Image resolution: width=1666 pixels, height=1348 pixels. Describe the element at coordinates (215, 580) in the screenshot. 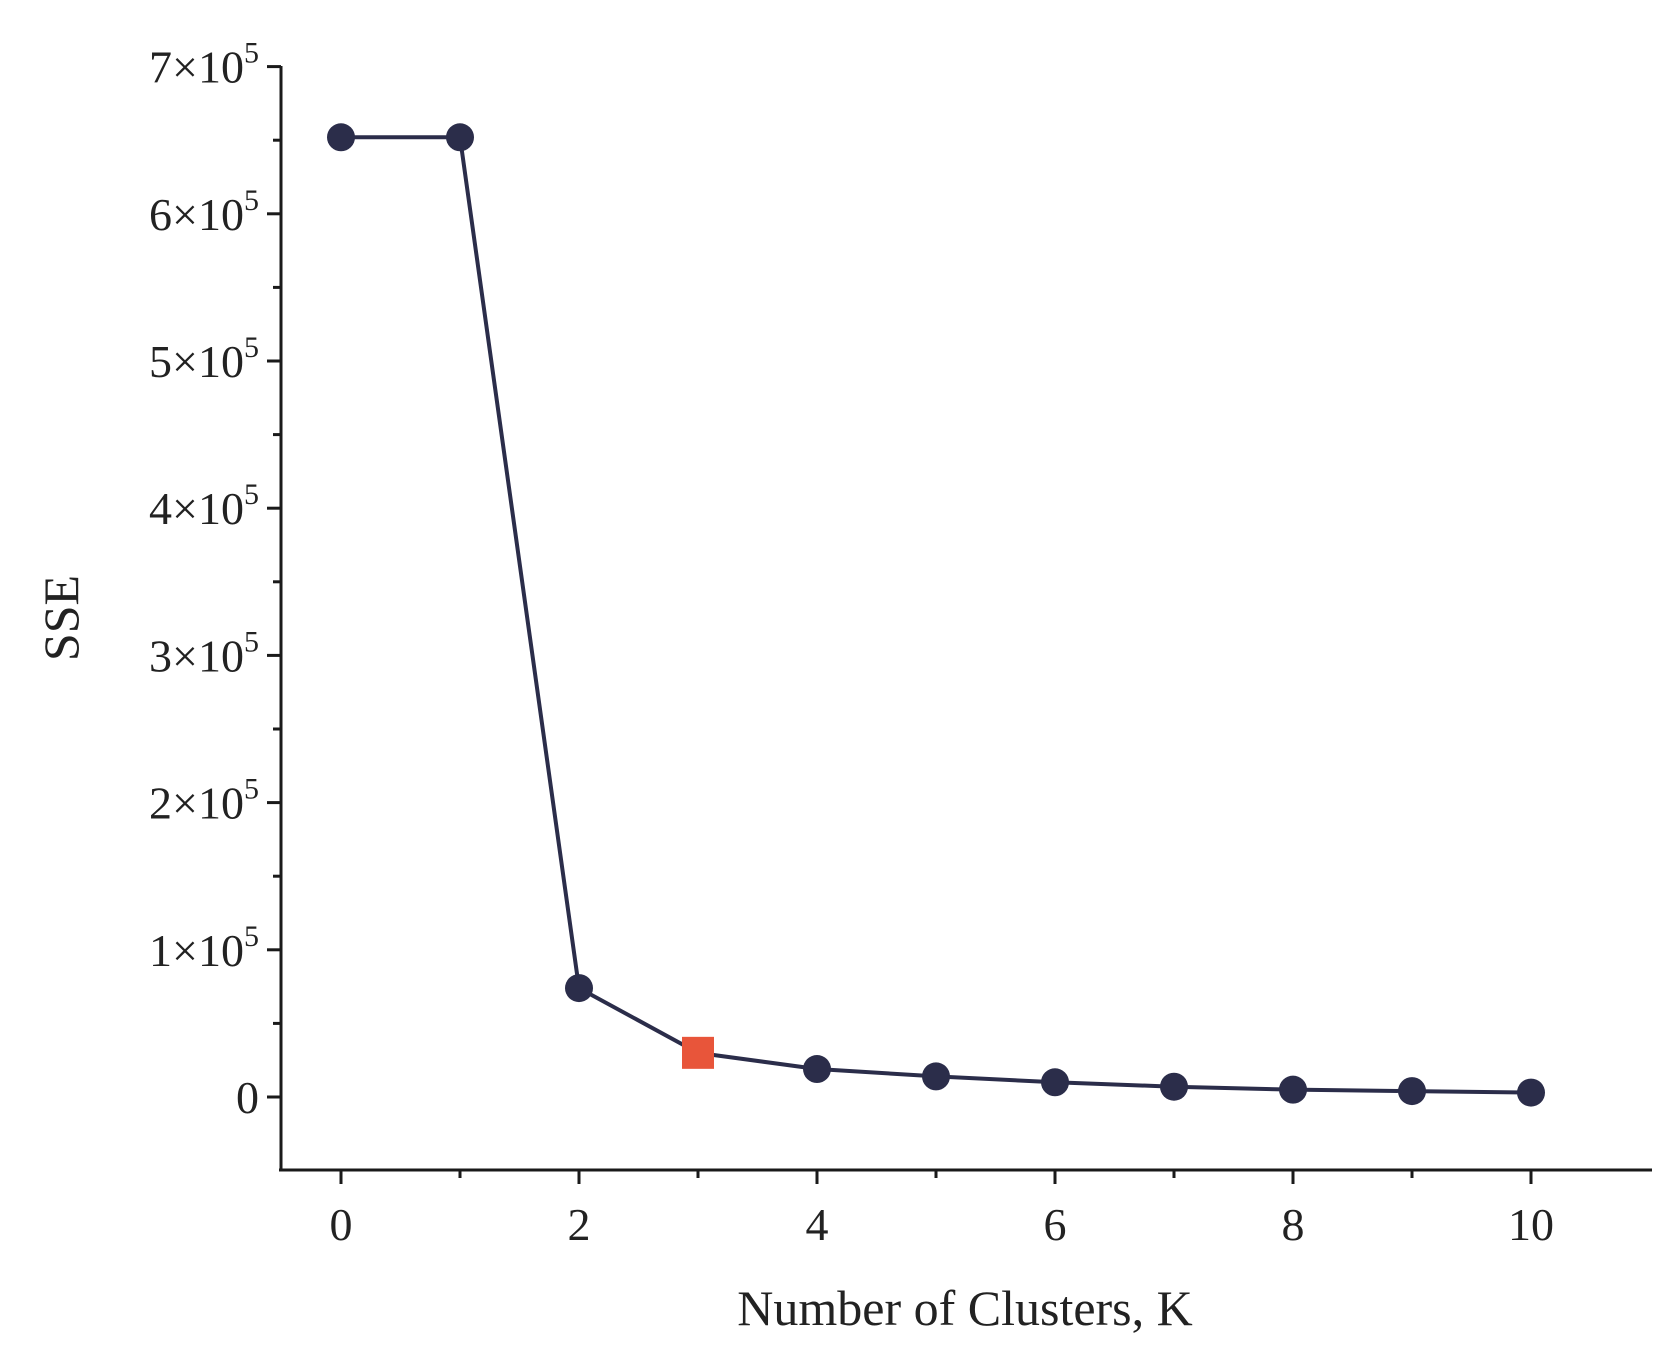

I see `y-ticks: 0 1×10⁵ 2×10⁵ 3×10⁵ 4×10⁵ 5×10⁵ 6×10⁵ 7×10⁵` at that location.